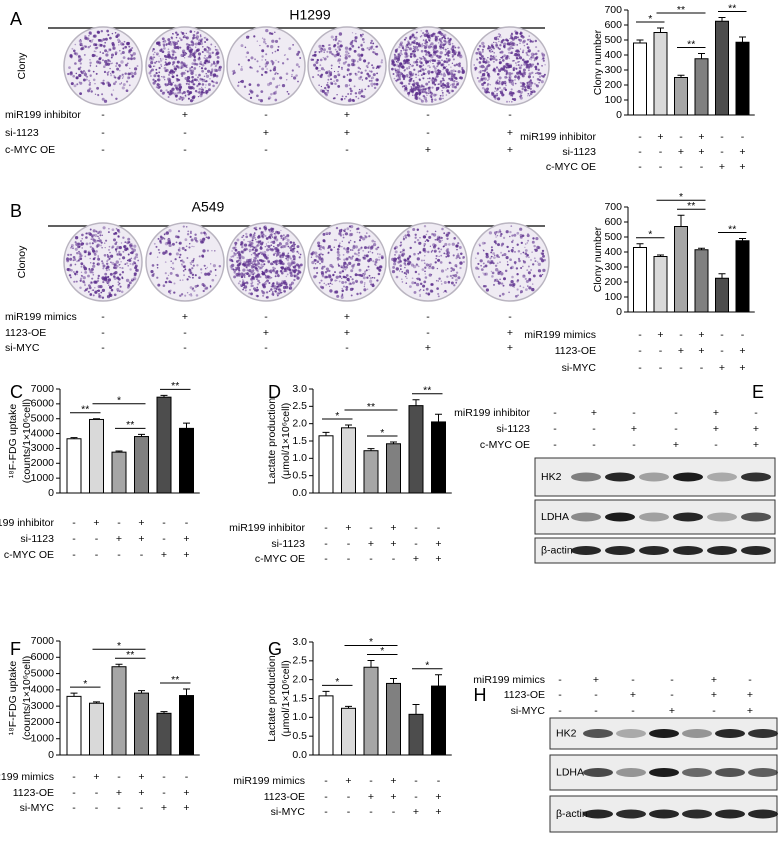  I want to click on y-axis-label: ¹⁸F-FDG uptake, so click(13, 698).